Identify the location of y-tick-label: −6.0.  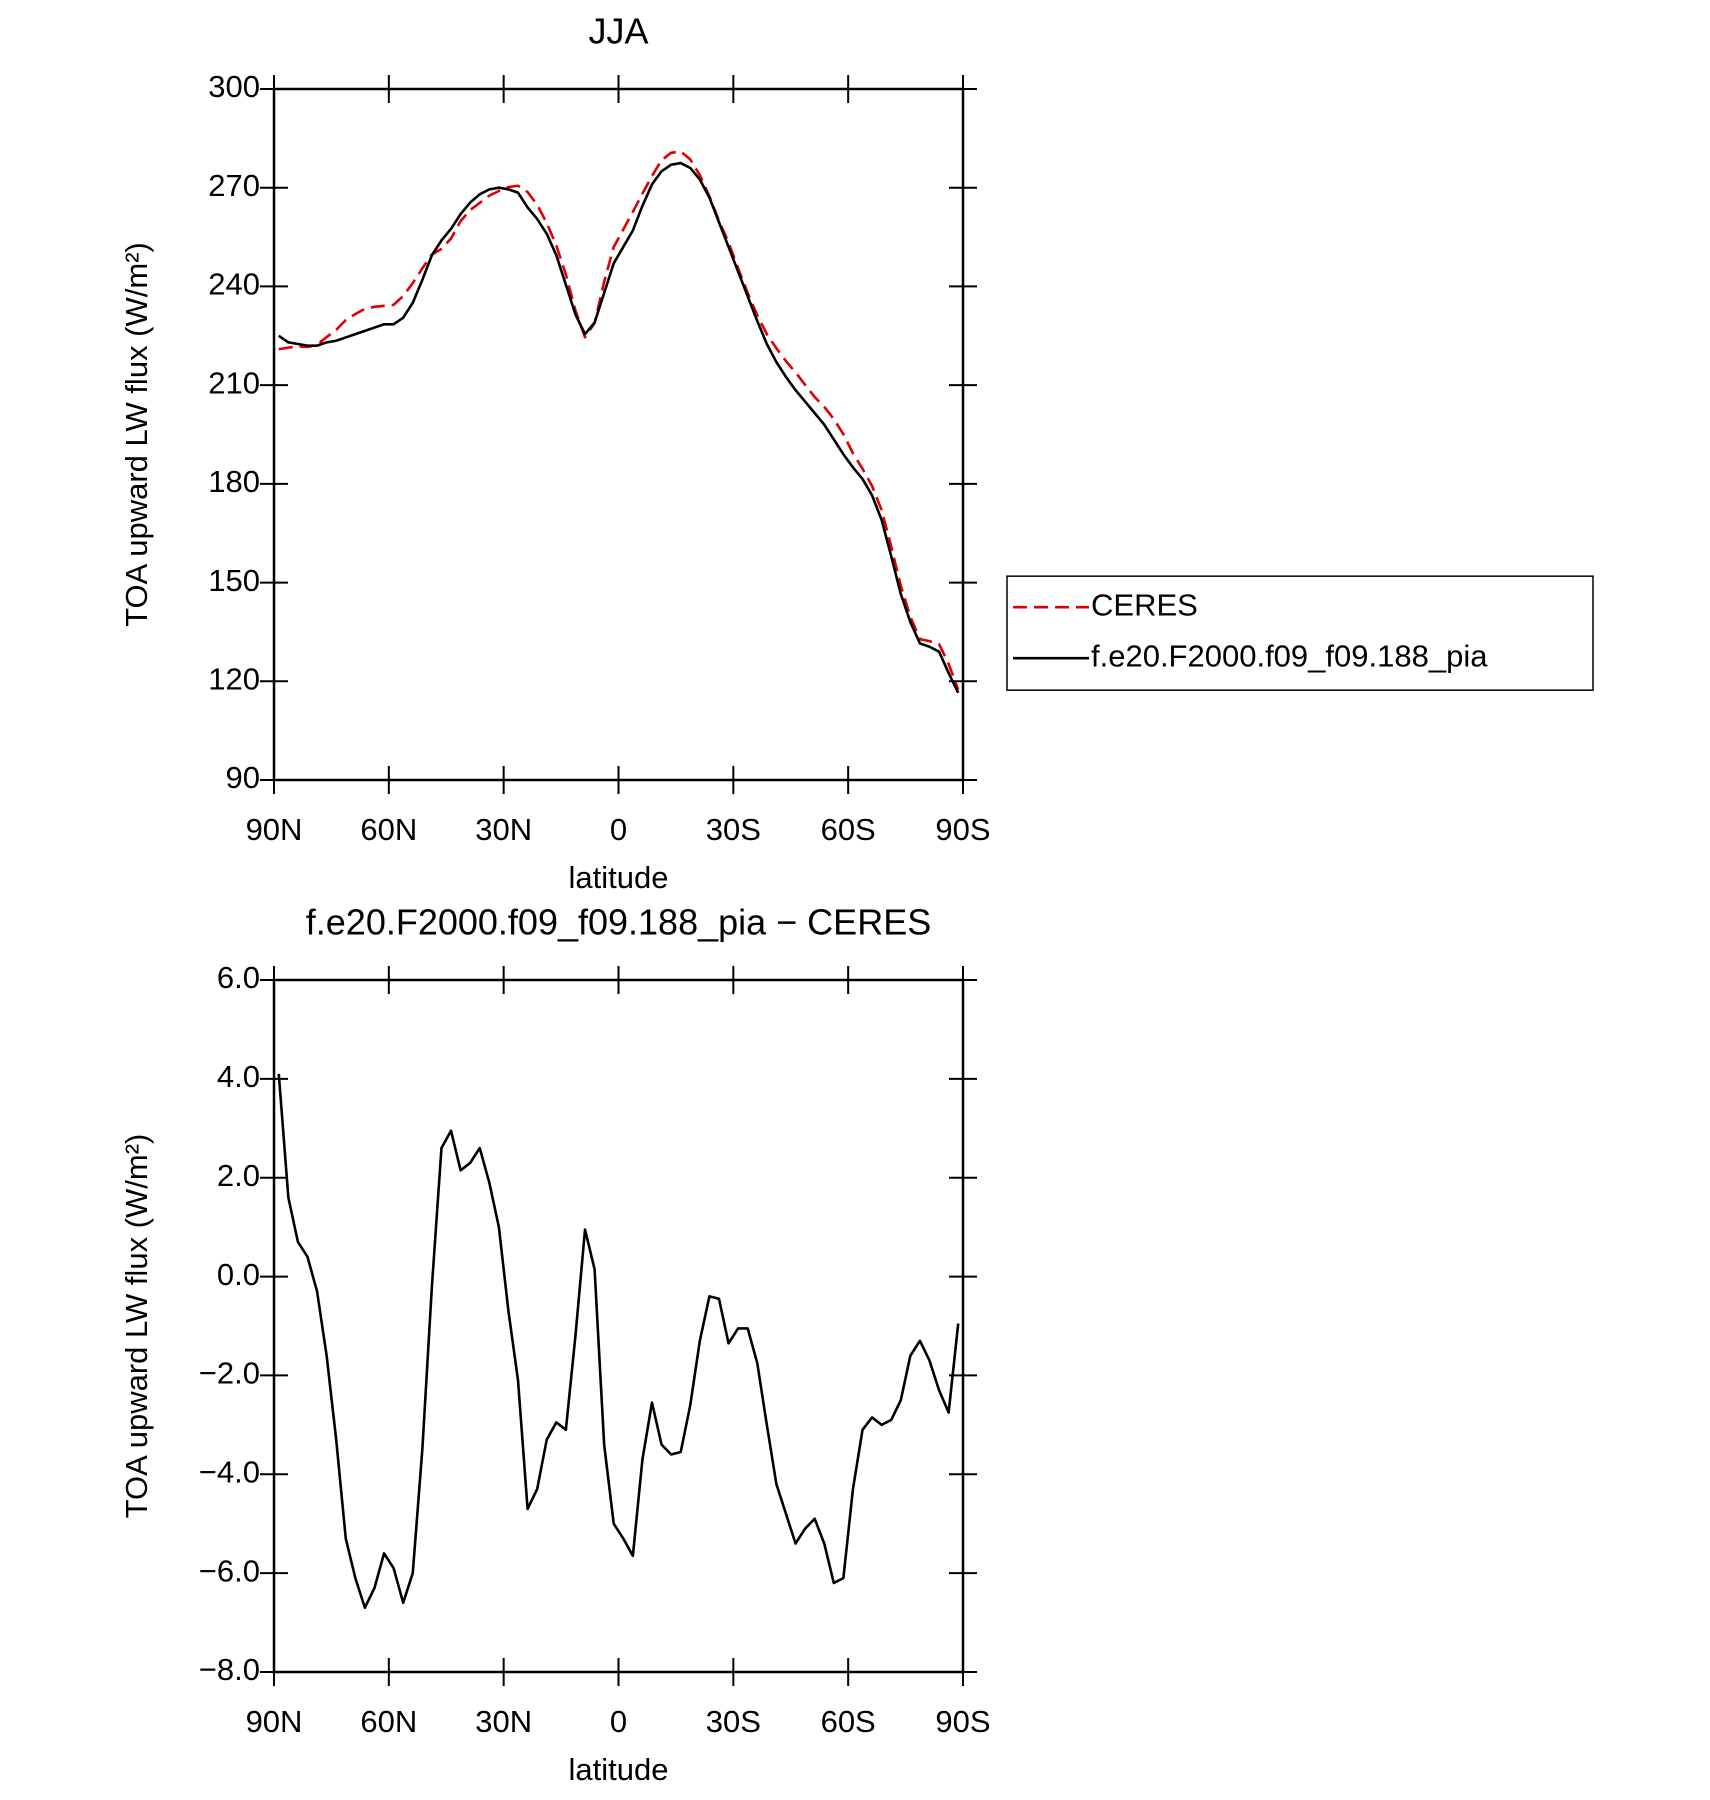
(229, 1570).